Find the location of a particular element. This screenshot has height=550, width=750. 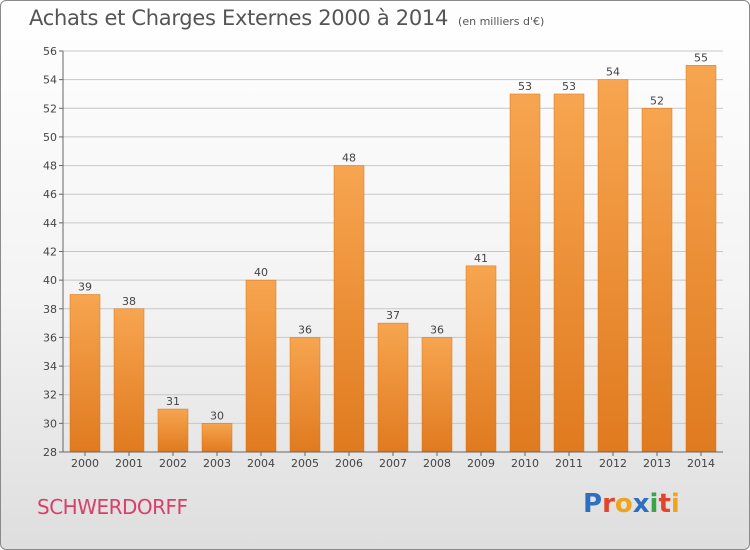

x-tick-label: 2001 is located at coordinates (129, 463).